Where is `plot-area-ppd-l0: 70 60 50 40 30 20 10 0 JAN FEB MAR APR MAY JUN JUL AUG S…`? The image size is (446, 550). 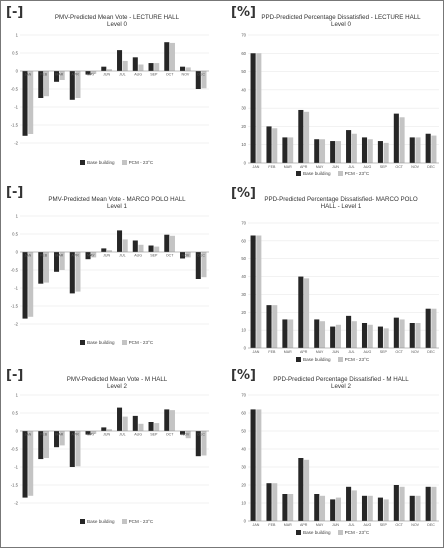
plot-area-ppd-l0: 70 60 50 40 30 20 10 0 JAN FEB MAR APR MAY JUN JUL AUG S… is located at coordinates (340, 101).